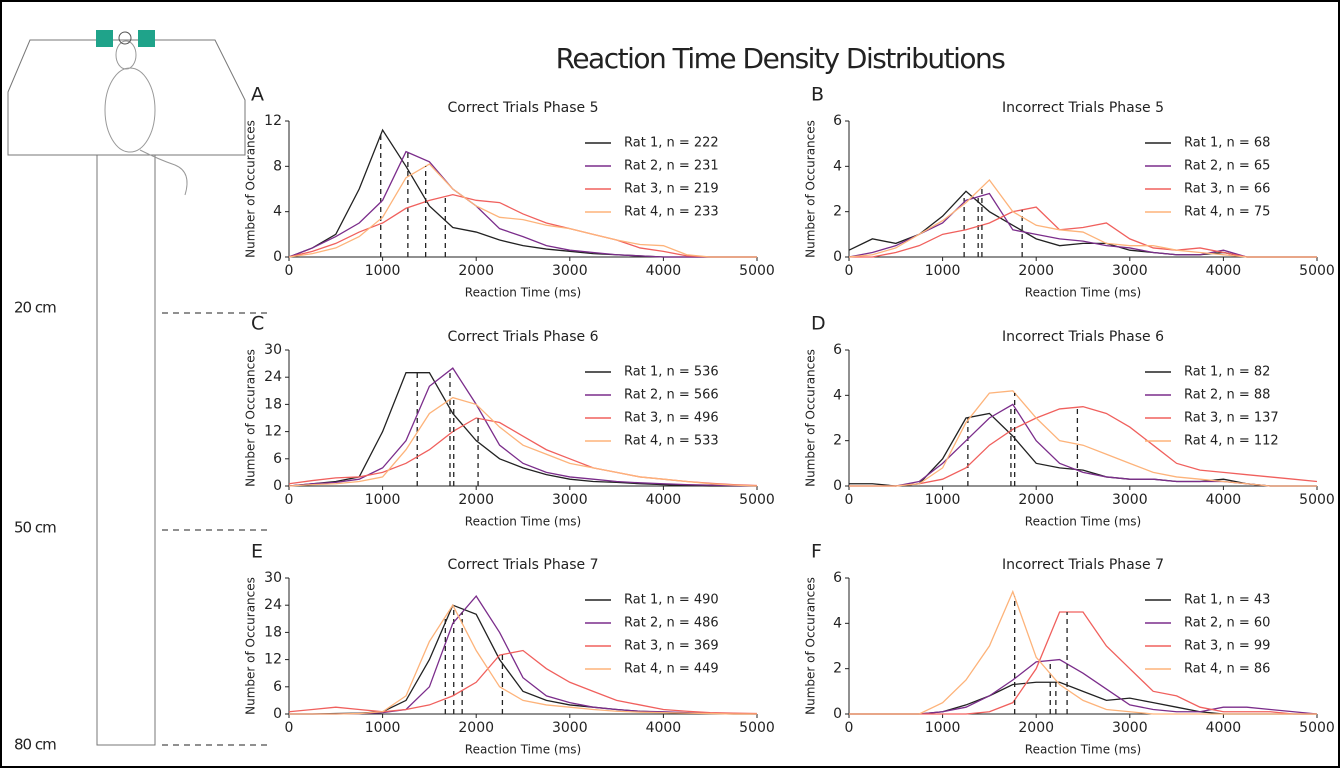 This screenshot has height=768, width=1340. What do you see at coordinates (1227, 600) in the screenshot?
I see `legend-label: Rat 1, n = 43` at bounding box center [1227, 600].